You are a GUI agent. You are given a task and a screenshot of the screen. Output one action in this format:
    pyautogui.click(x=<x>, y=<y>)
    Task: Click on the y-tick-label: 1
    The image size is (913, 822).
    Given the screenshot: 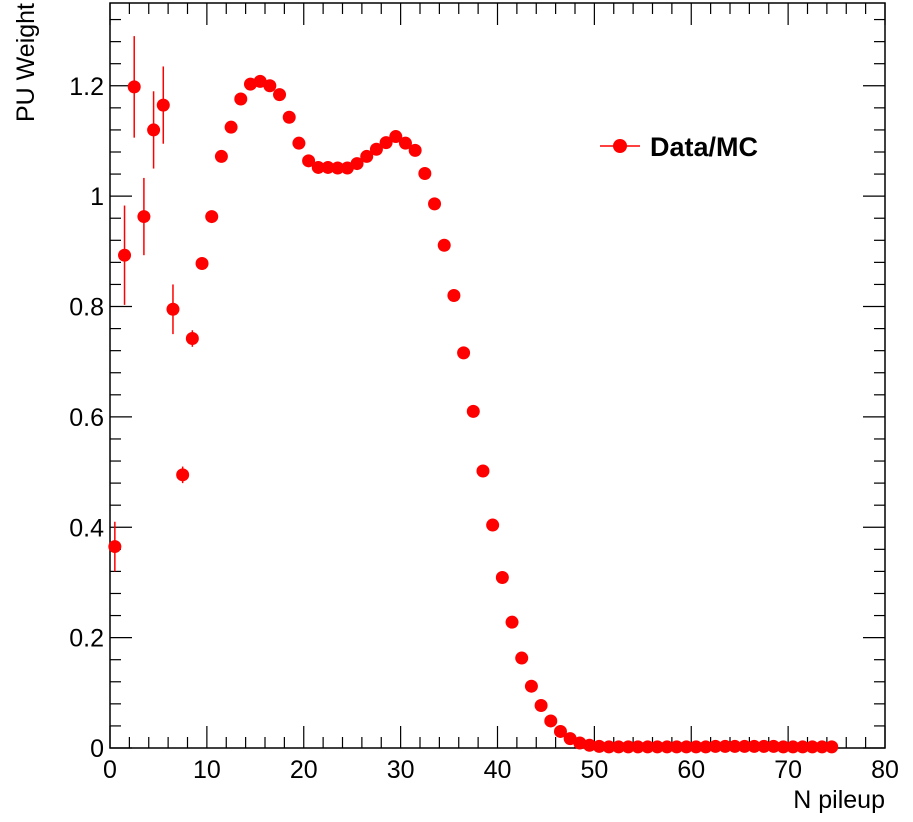 What is the action you would take?
    pyautogui.click(x=97, y=197)
    